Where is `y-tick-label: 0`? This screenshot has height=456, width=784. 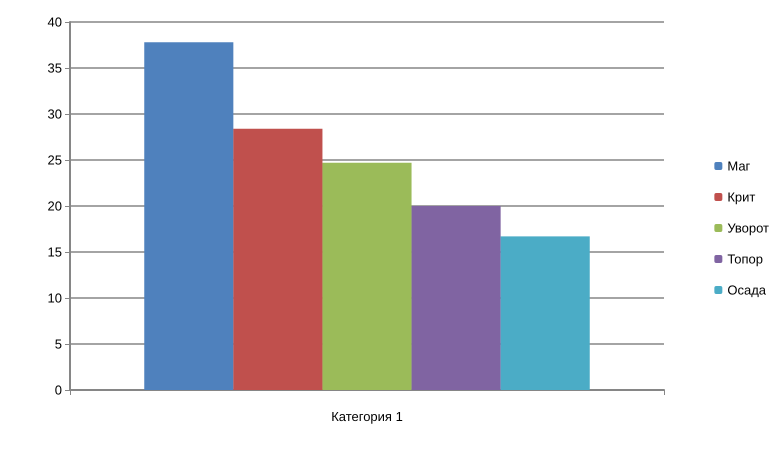 y-tick-label: 0 is located at coordinates (58, 390).